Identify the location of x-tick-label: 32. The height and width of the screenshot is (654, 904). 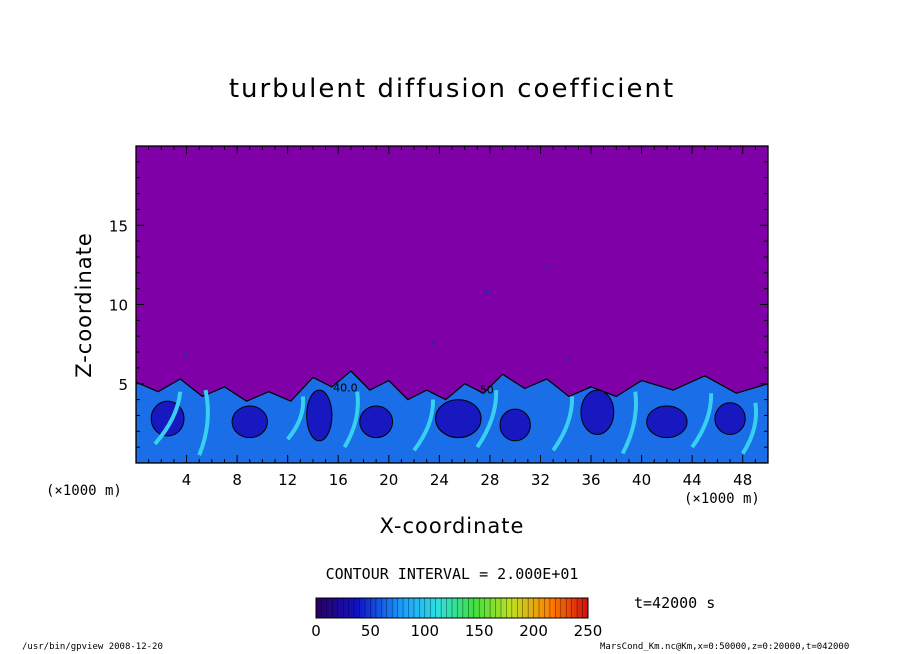
(540, 480).